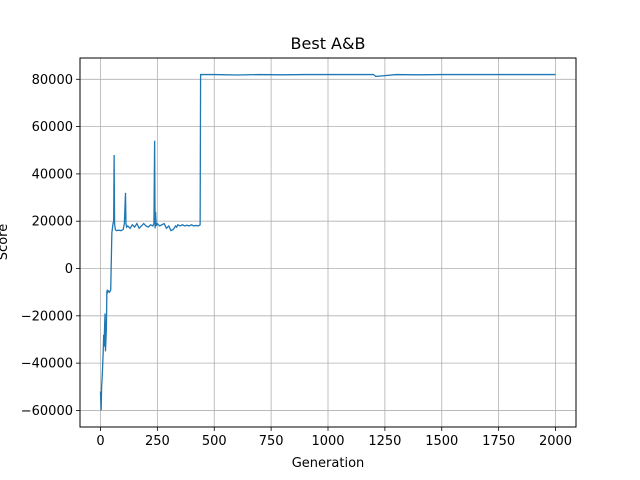 Image resolution: width=640 pixels, height=480 pixels. Describe the element at coordinates (100, 441) in the screenshot. I see `x-tick-label: 0` at that location.